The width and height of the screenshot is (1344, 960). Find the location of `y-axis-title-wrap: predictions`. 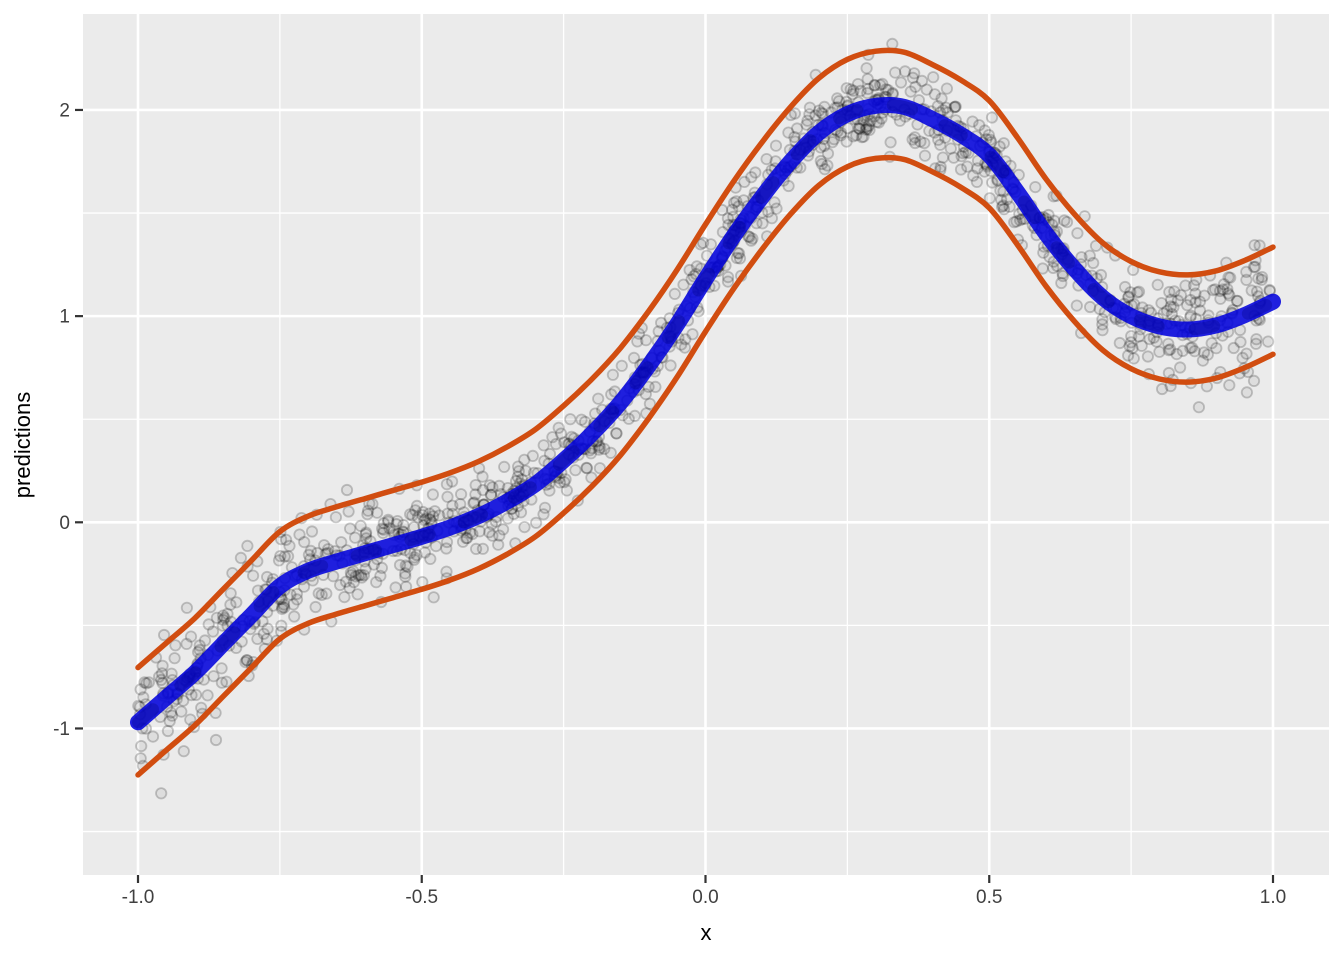

y-axis-title-wrap: predictions is located at coordinates (23, 444).